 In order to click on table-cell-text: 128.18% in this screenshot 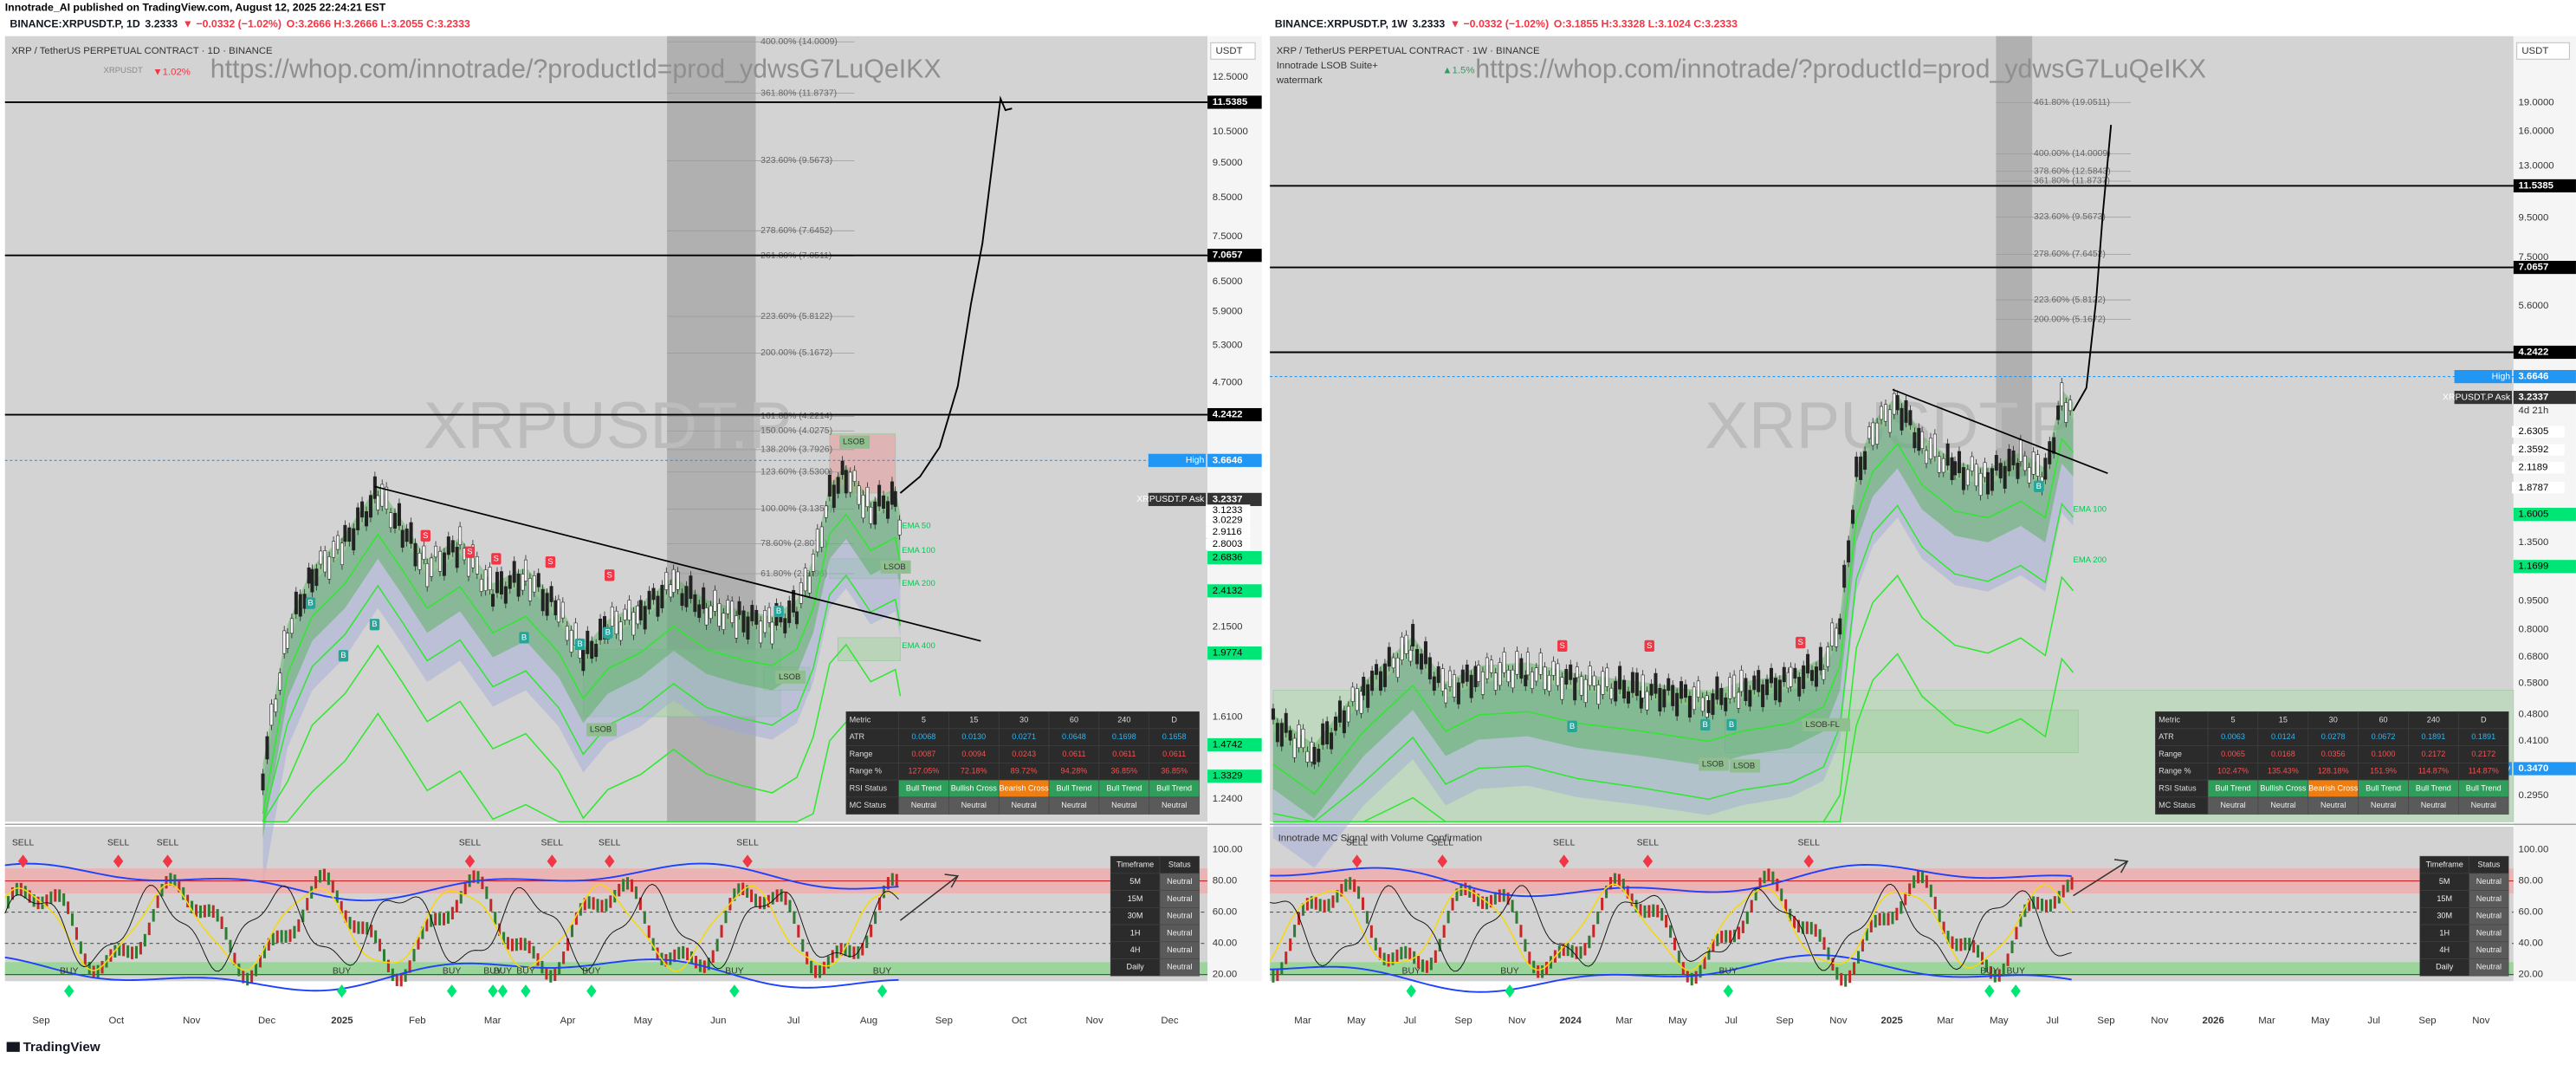, I will do `click(2333, 772)`.